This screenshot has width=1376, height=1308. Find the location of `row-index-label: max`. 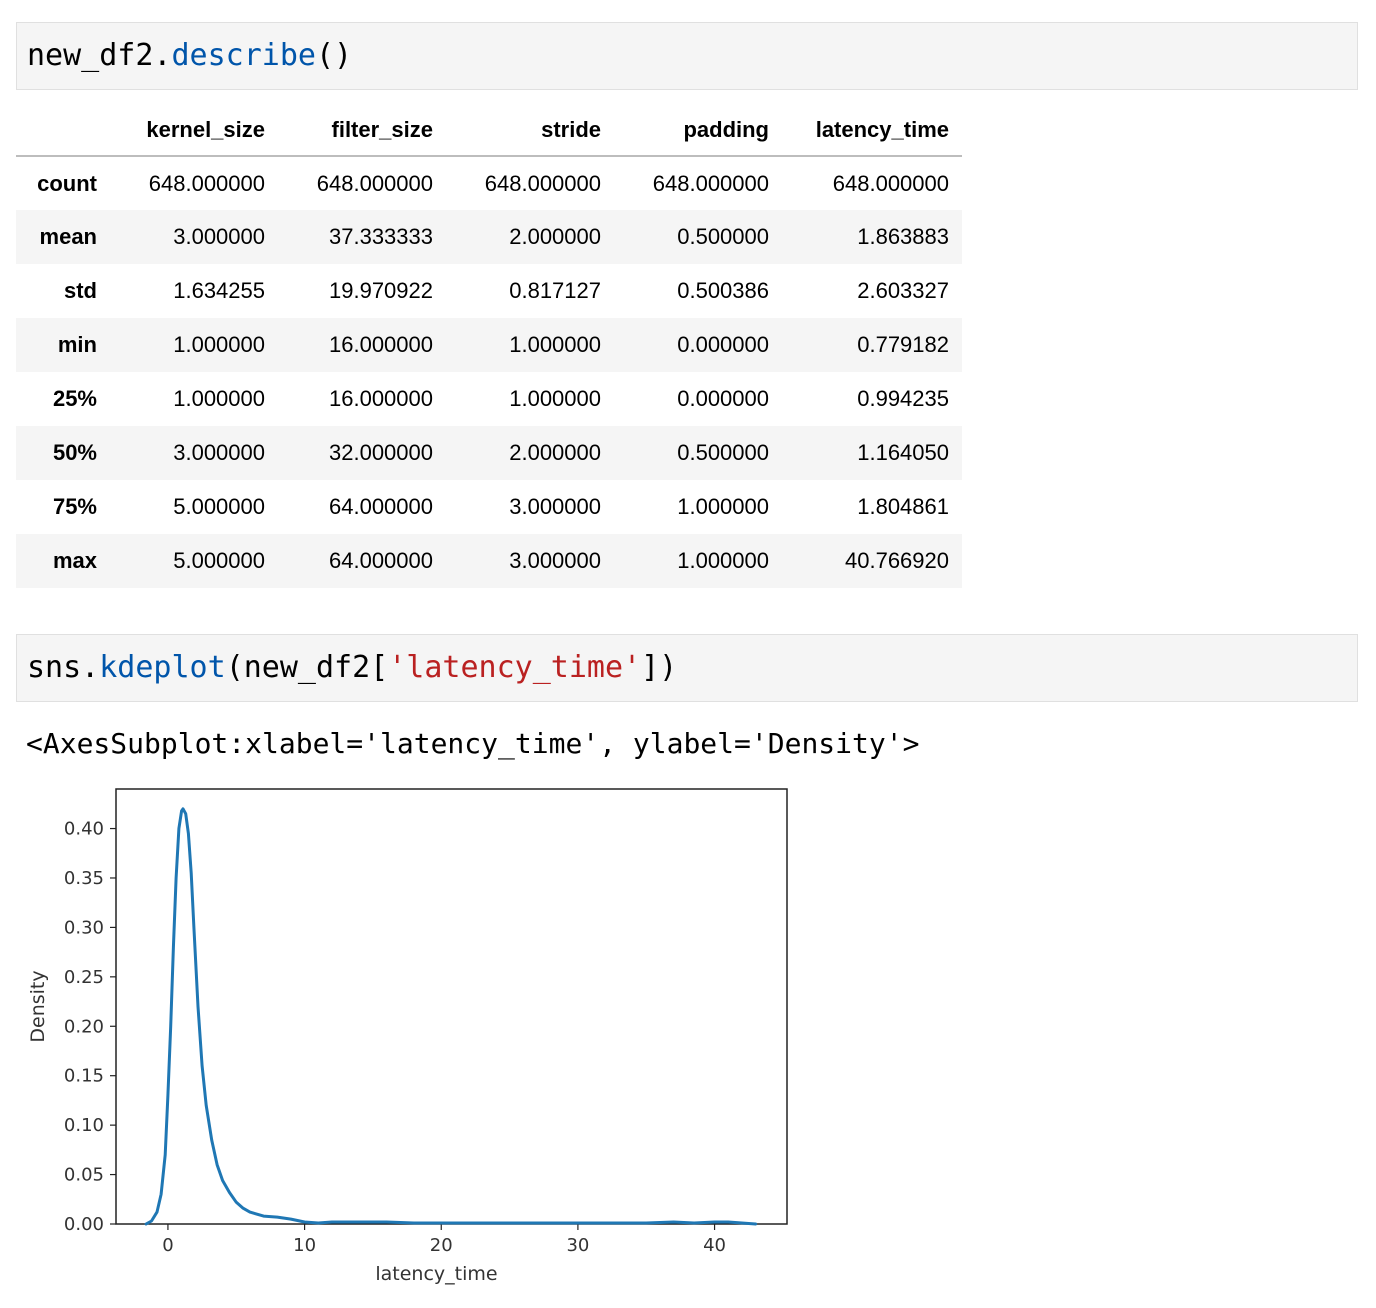

row-index-label: max is located at coordinates (74, 560).